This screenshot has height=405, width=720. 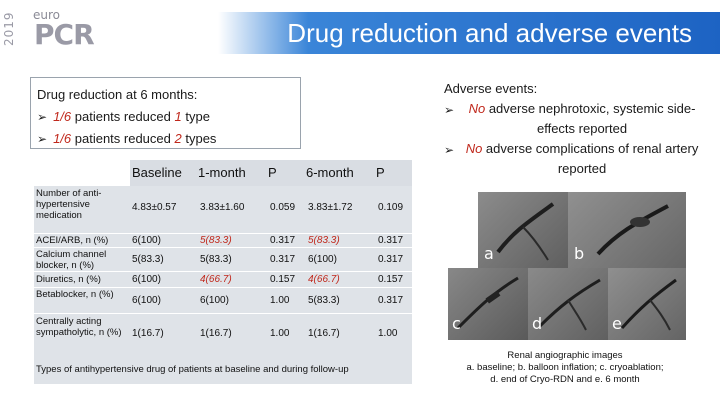 I want to click on drug-bullet-2: ➢ 1/6 patients reduced 2 types, so click(x=165, y=139).